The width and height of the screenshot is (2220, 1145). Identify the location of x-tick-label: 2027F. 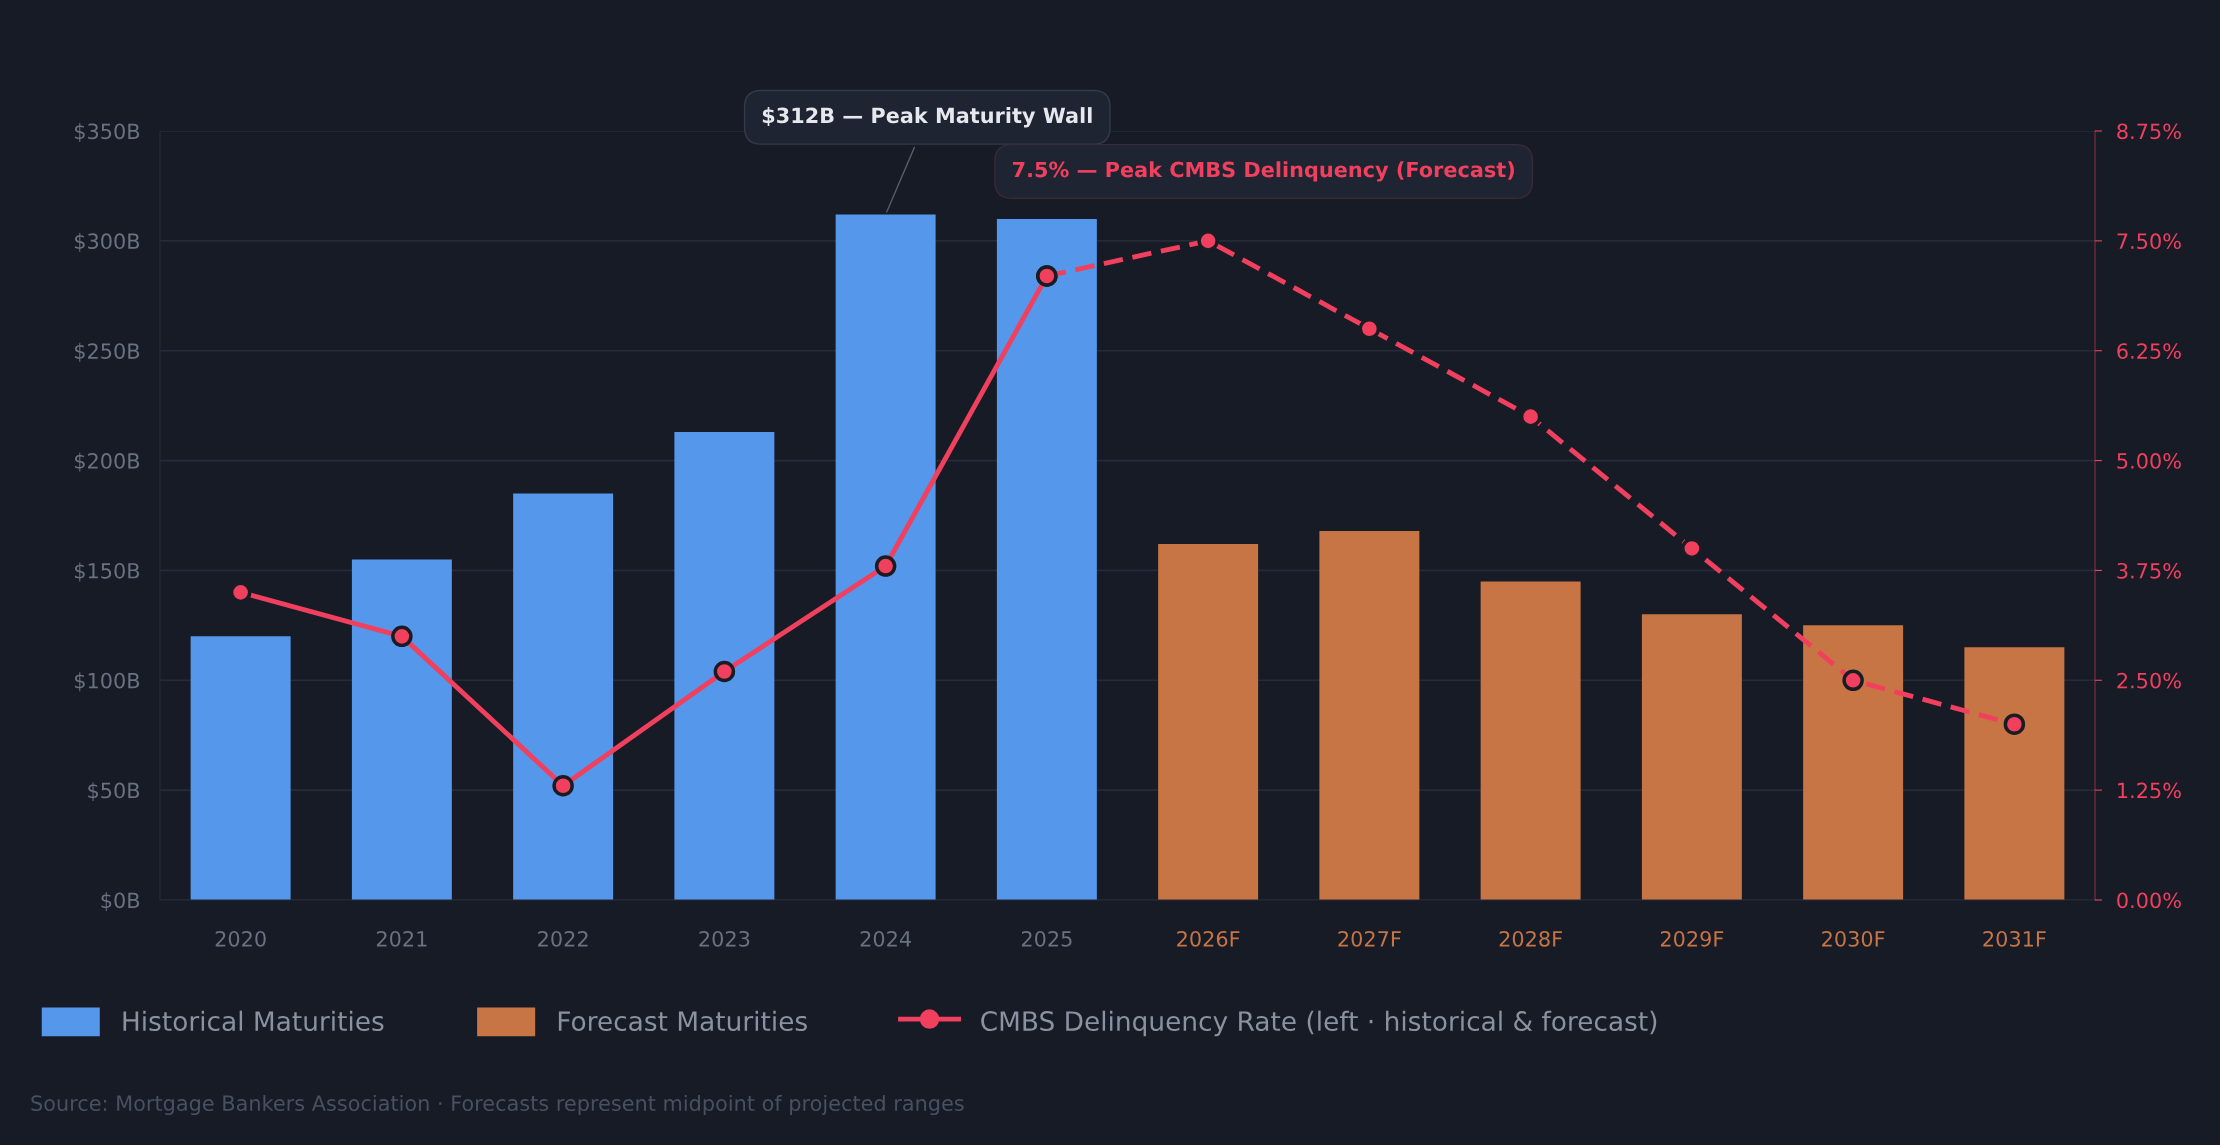
(1369, 938).